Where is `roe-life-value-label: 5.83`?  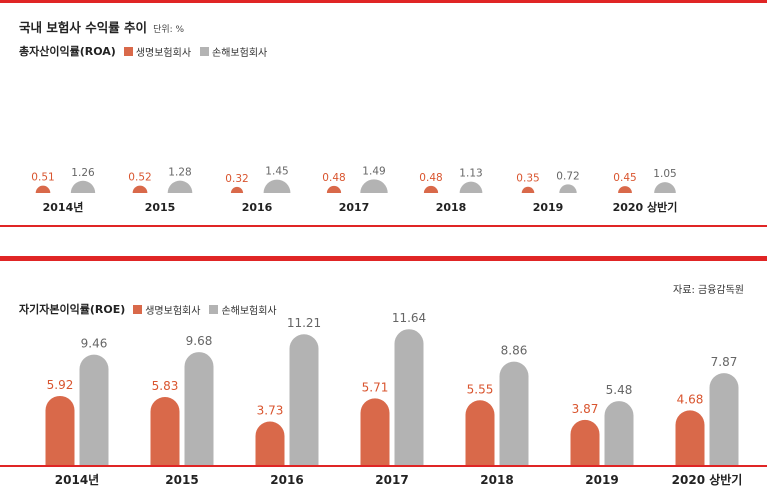
roe-life-value-label: 5.83 is located at coordinates (165, 386).